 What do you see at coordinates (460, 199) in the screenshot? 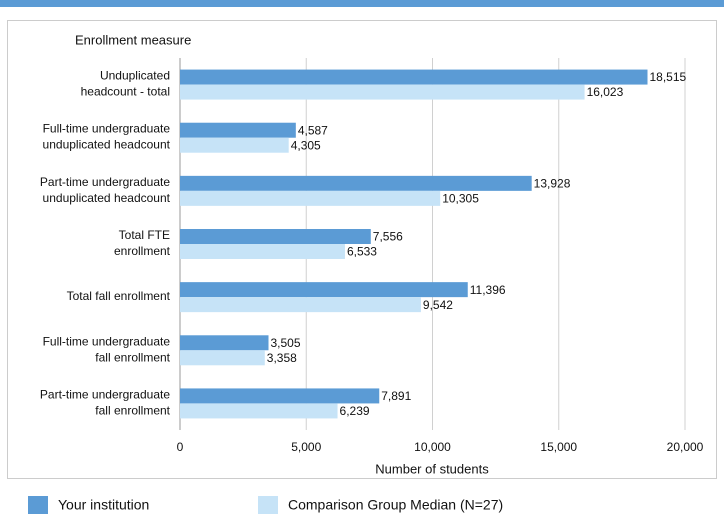
I see `value-label: 10,305` at bounding box center [460, 199].